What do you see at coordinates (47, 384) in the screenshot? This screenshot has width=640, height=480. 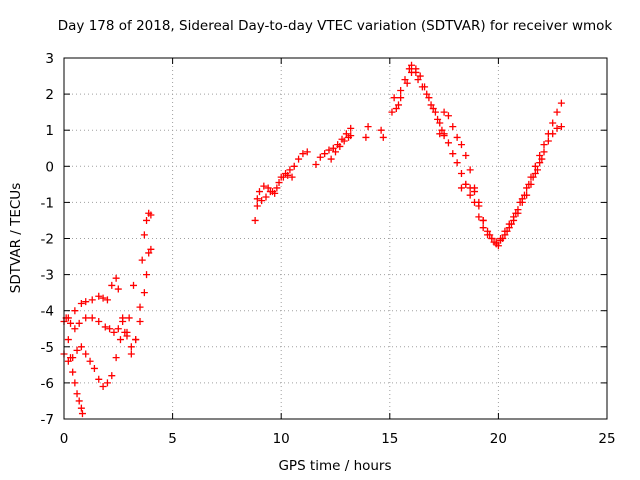 I see `y-tick-label: -6` at bounding box center [47, 384].